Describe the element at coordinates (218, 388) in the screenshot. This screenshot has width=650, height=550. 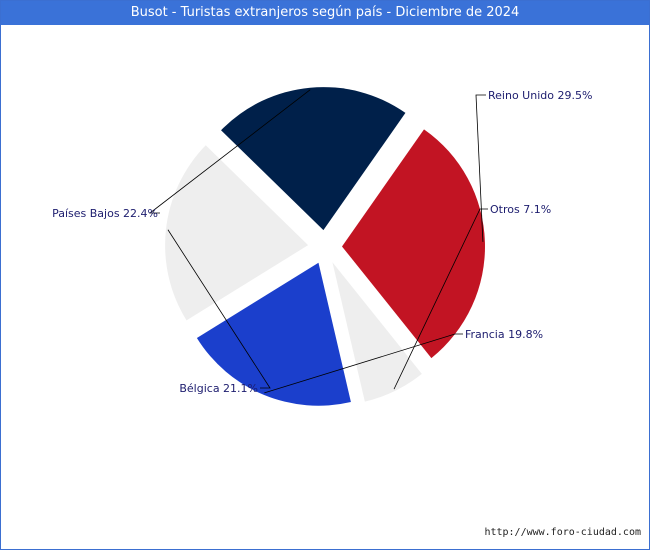
I see `slice-label: Bélgica 21.1%` at that location.